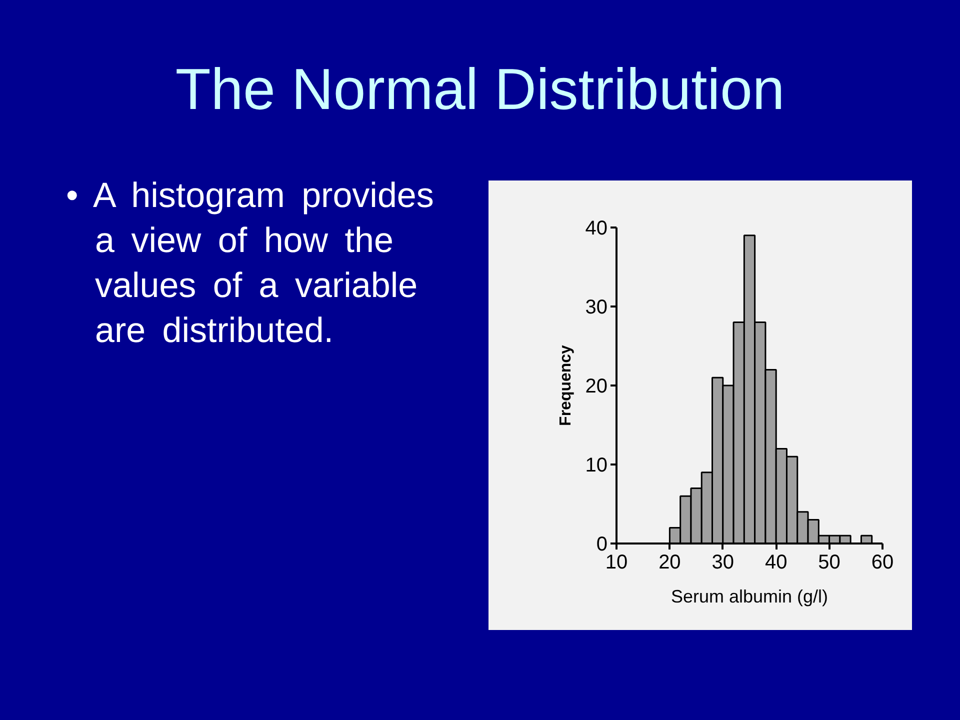  What do you see at coordinates (749, 596) in the screenshot?
I see `x-axis-title: Serum albumin (g/l)` at bounding box center [749, 596].